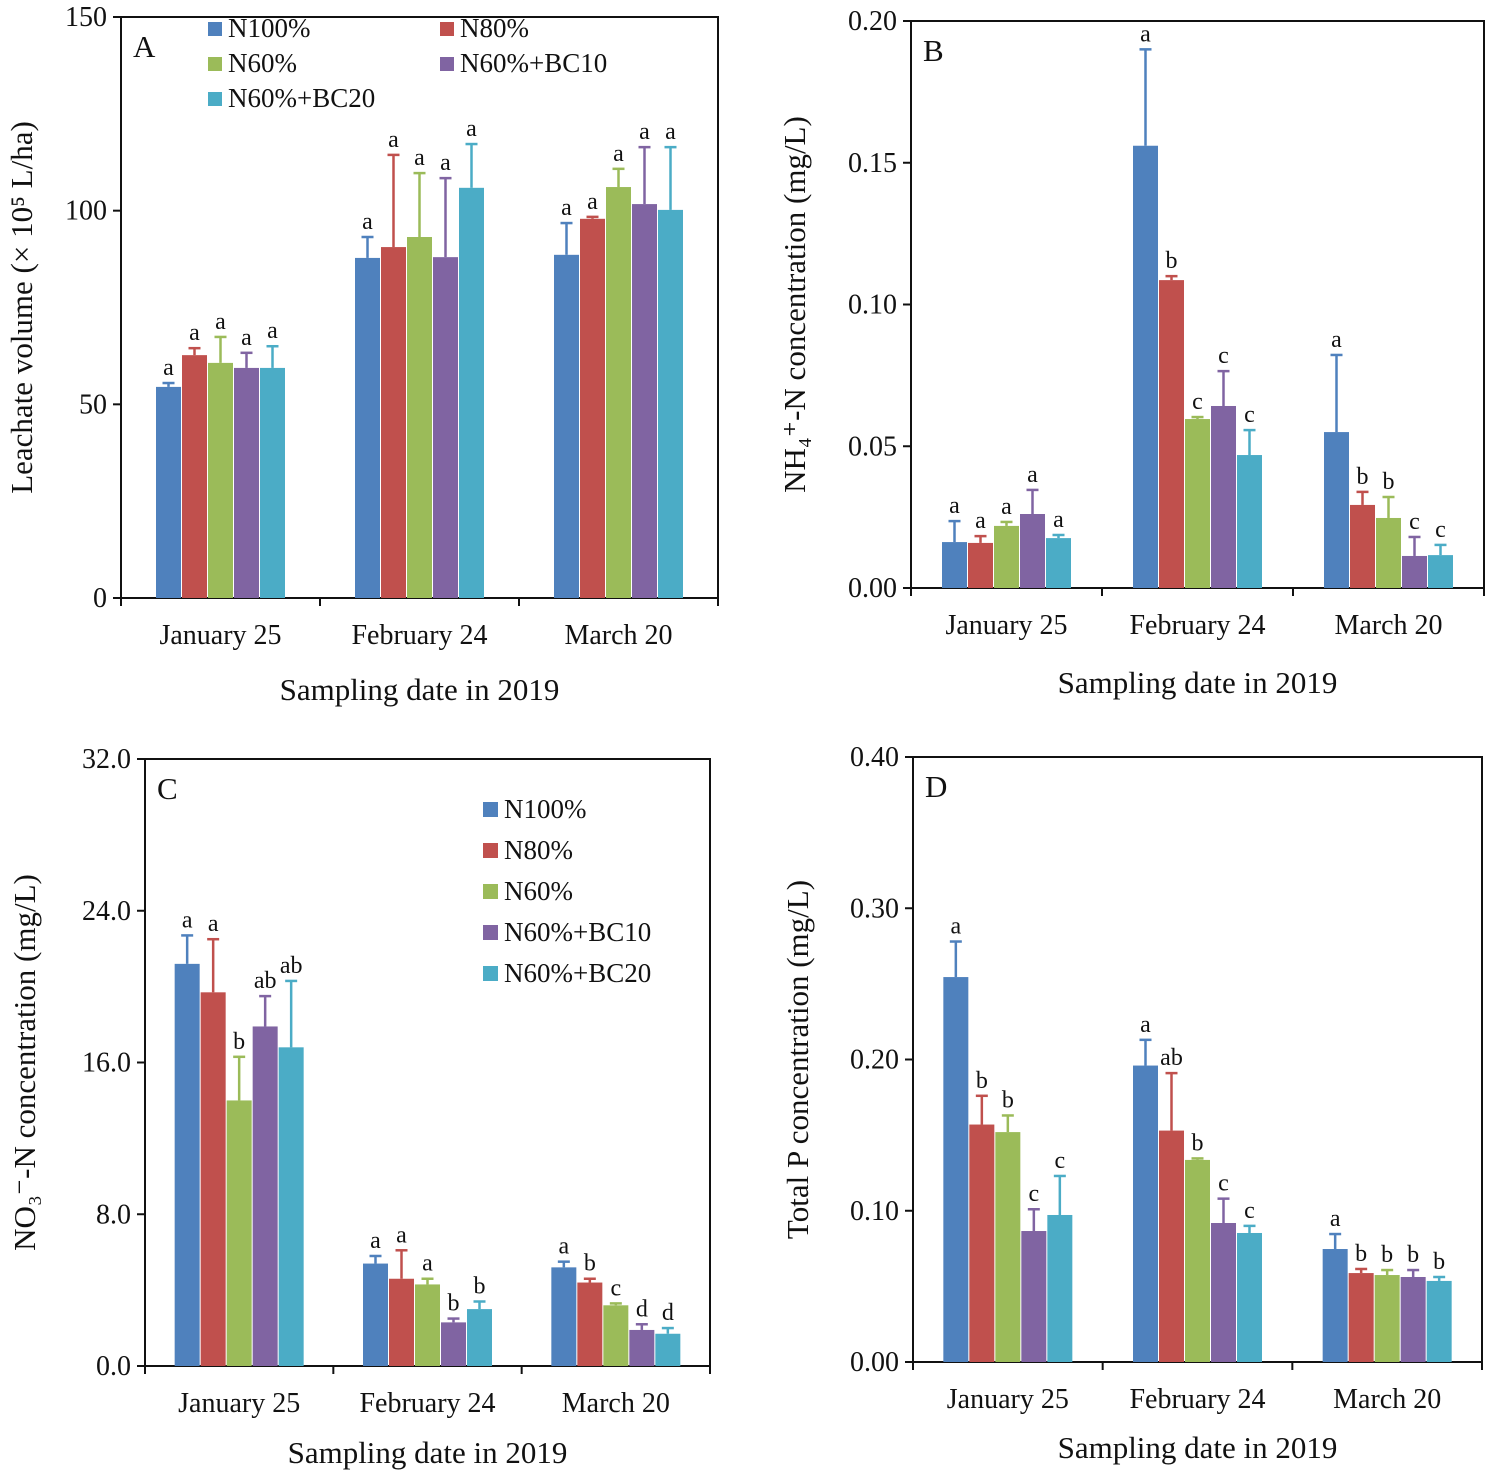 The width and height of the screenshot is (1491, 1473). What do you see at coordinates (106, 759) in the screenshot?
I see `y-tick-label: 32.0` at bounding box center [106, 759].